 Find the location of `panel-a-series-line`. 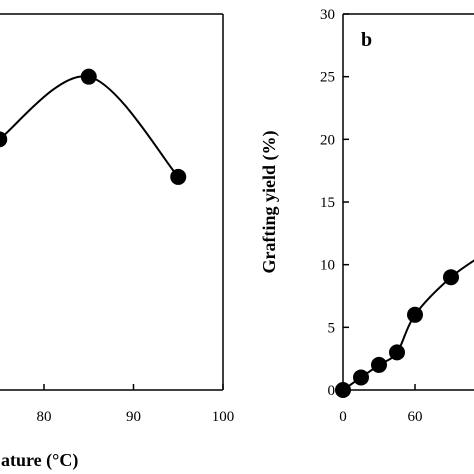

panel-a-series-line is located at coordinates (89, 126).